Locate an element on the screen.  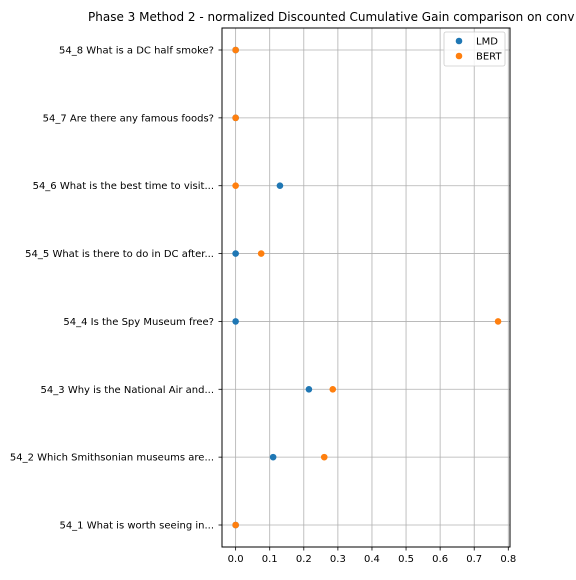
x-axis: 0.0 0.1 0.2 0.3 0.4 0.5 0.6 0.7 0.8 is located at coordinates (372, 556).